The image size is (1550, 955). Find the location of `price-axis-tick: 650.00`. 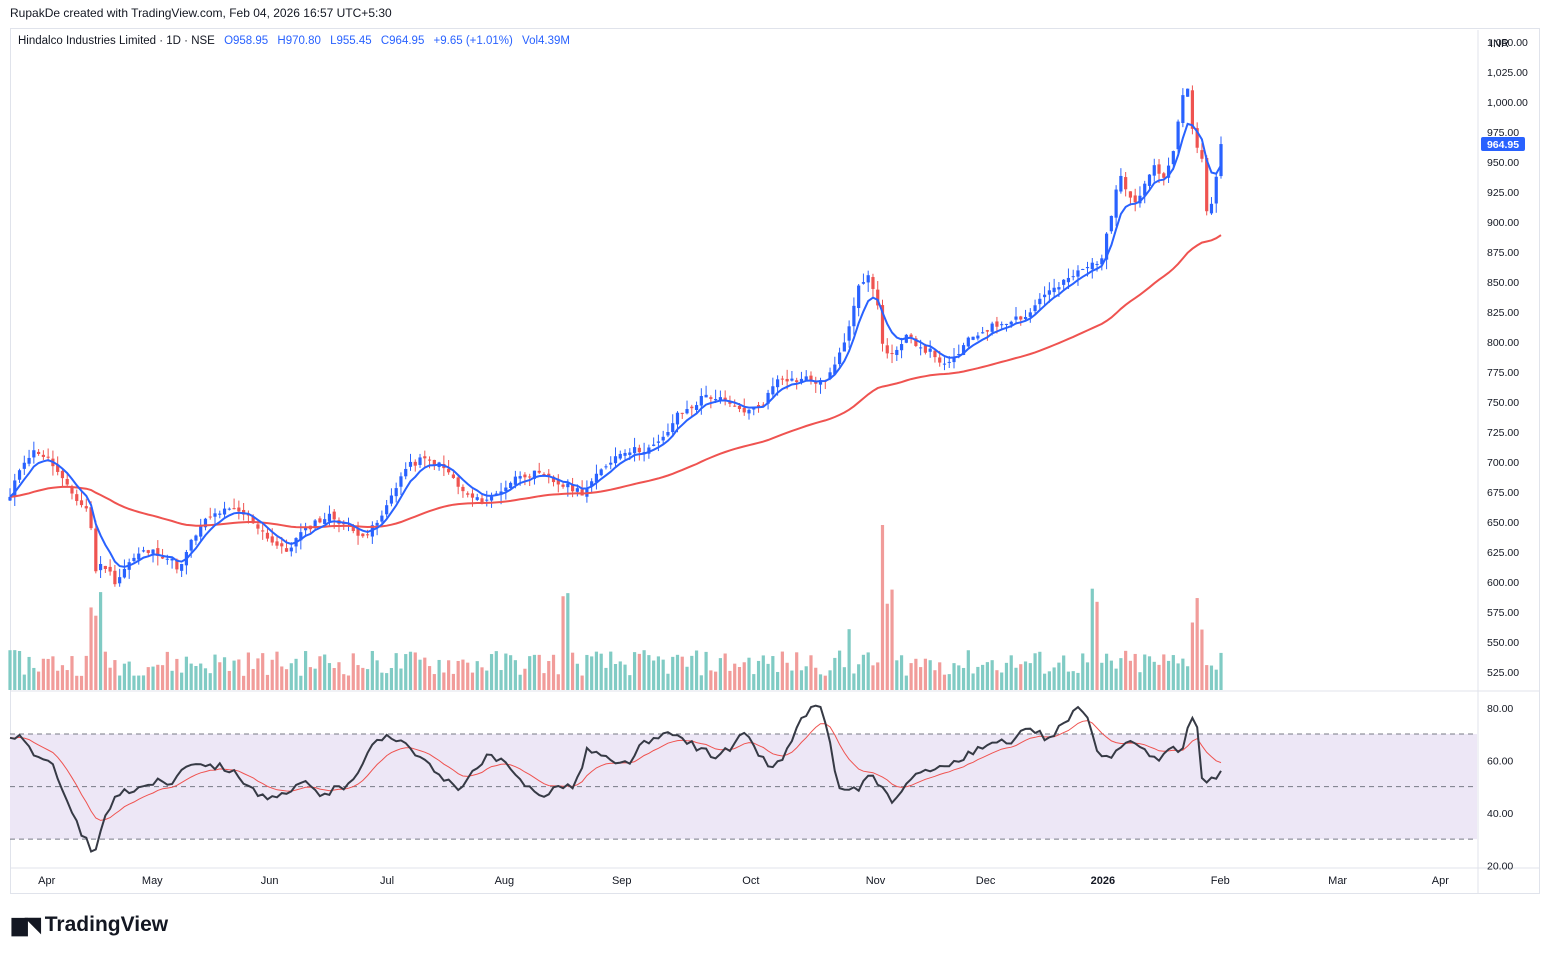

price-axis-tick: 650.00 is located at coordinates (1503, 523).